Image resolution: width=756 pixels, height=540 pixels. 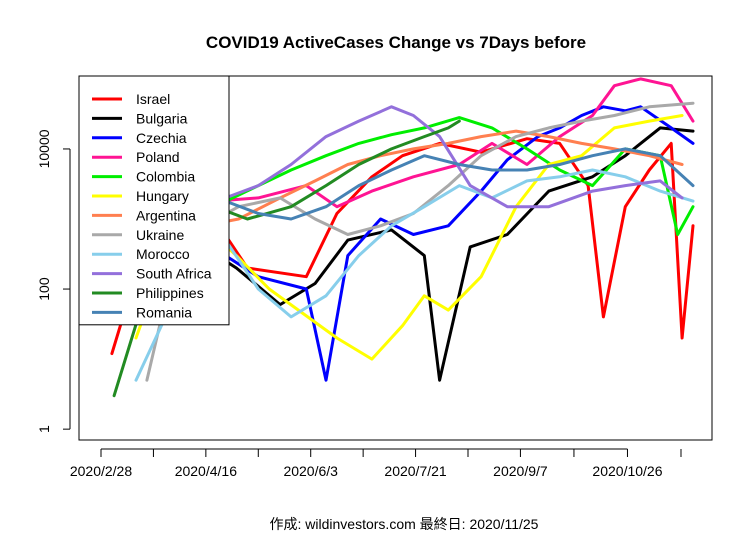 What do you see at coordinates (310, 471) in the screenshot?
I see `x-tick-label: 2020/6/3` at bounding box center [310, 471].